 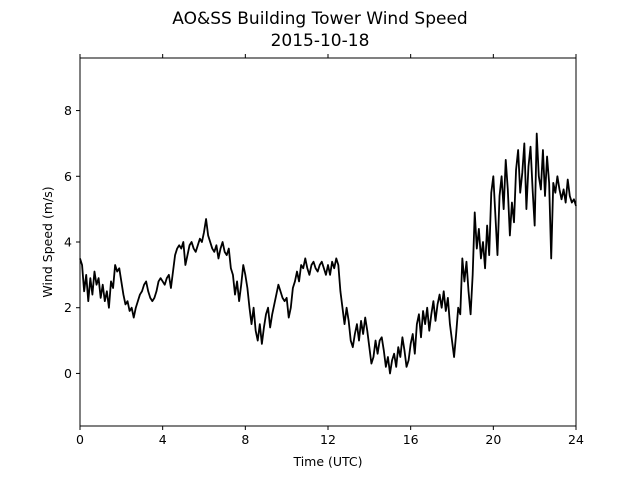 What do you see at coordinates (68, 110) in the screenshot?
I see `y-tick-label-4: 8` at bounding box center [68, 110].